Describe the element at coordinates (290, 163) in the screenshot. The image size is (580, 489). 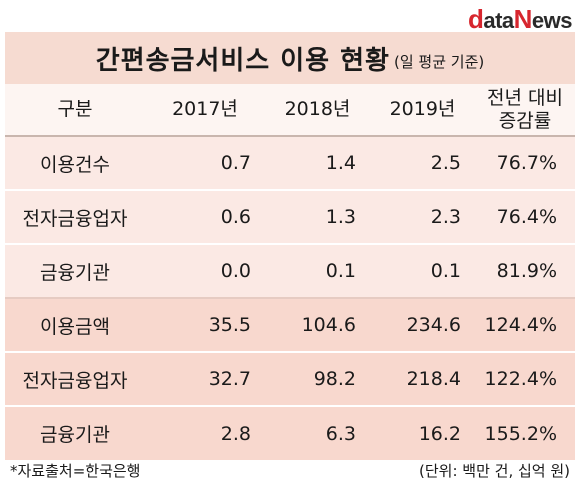
I see `table-row: 이용건수 0.7 1.4 2.5 76.7%` at that location.